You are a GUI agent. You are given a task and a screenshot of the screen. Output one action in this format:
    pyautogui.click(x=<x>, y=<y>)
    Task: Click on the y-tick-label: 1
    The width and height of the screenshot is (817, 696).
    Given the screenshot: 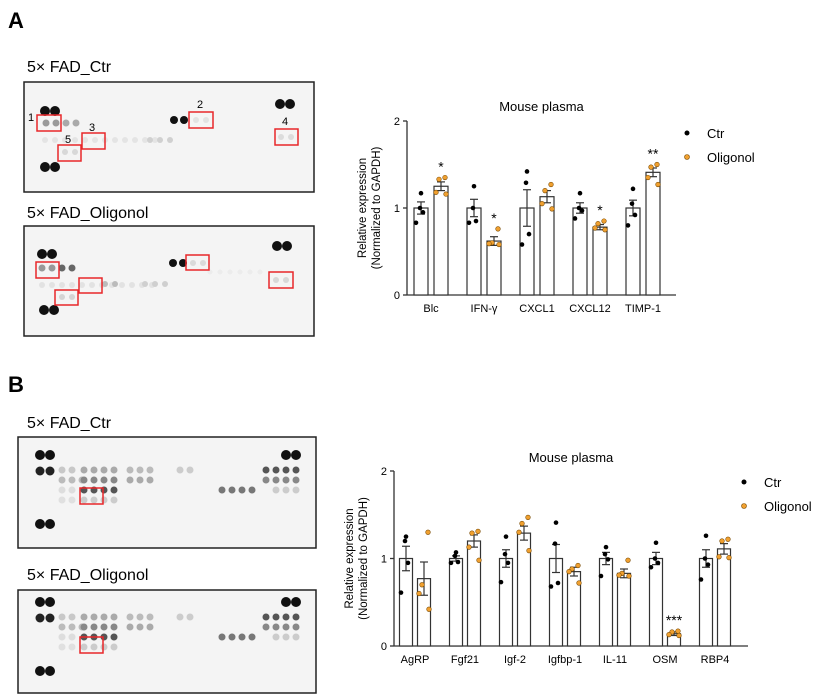 What is the action you would take?
    pyautogui.click(x=384, y=560)
    